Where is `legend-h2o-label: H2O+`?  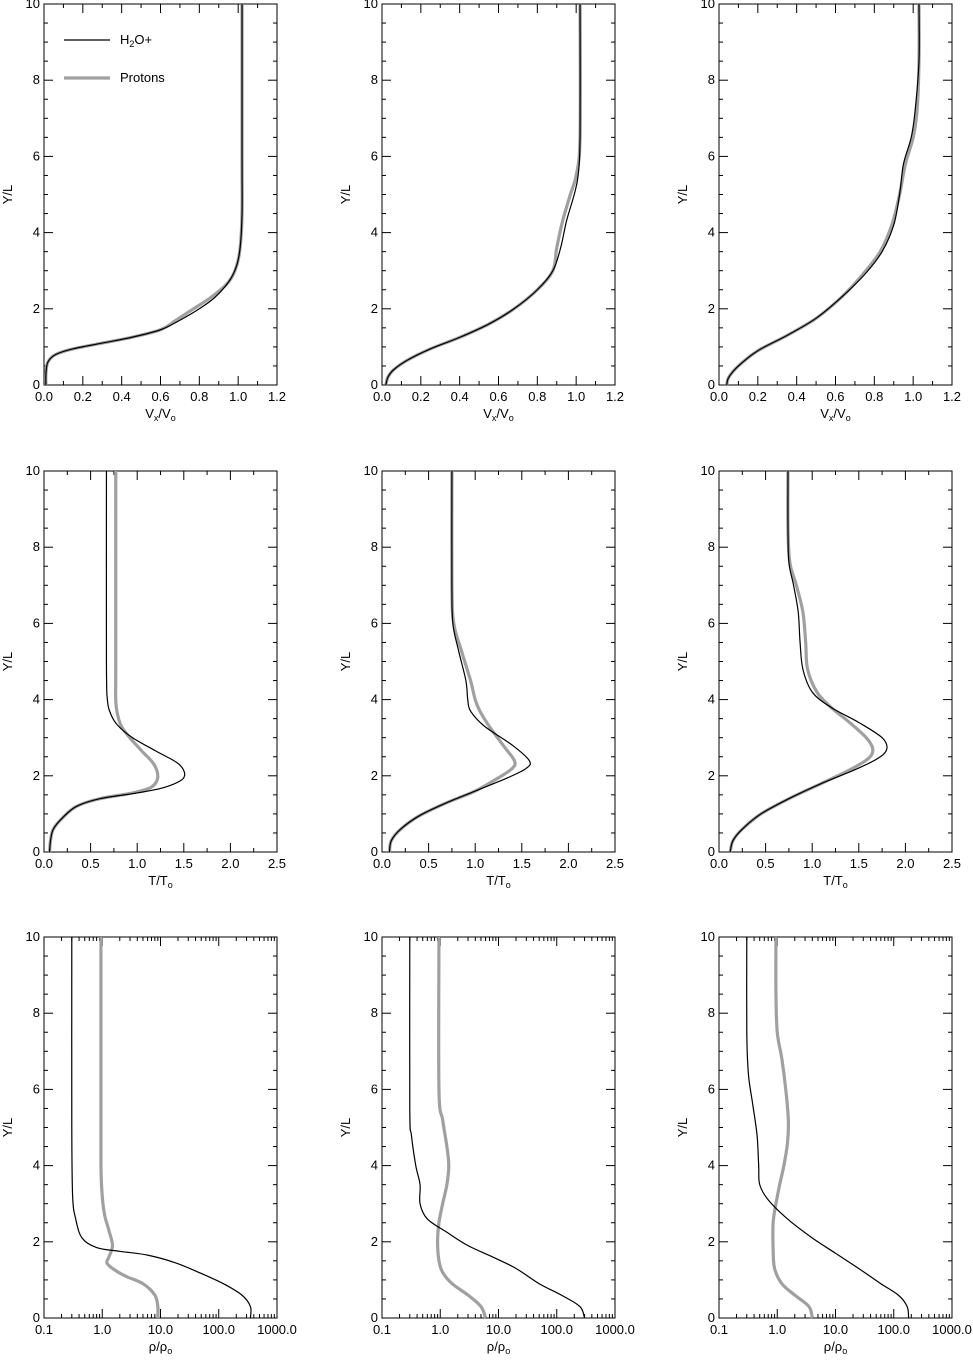
legend-h2o-label: H2O+ is located at coordinates (136, 40).